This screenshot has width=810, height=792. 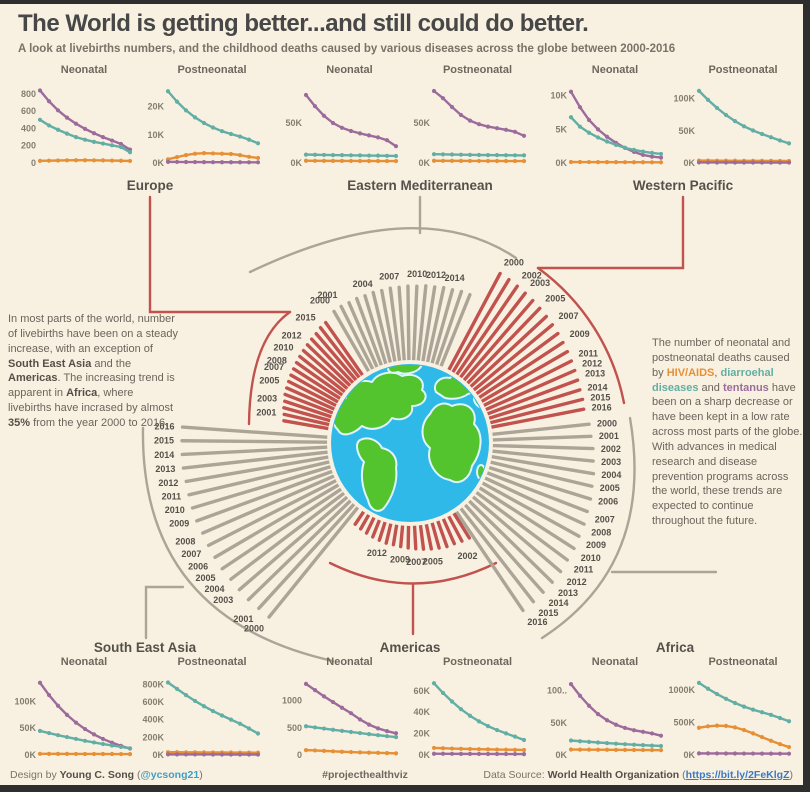 I want to click on continent-europe, so click(x=455, y=386).